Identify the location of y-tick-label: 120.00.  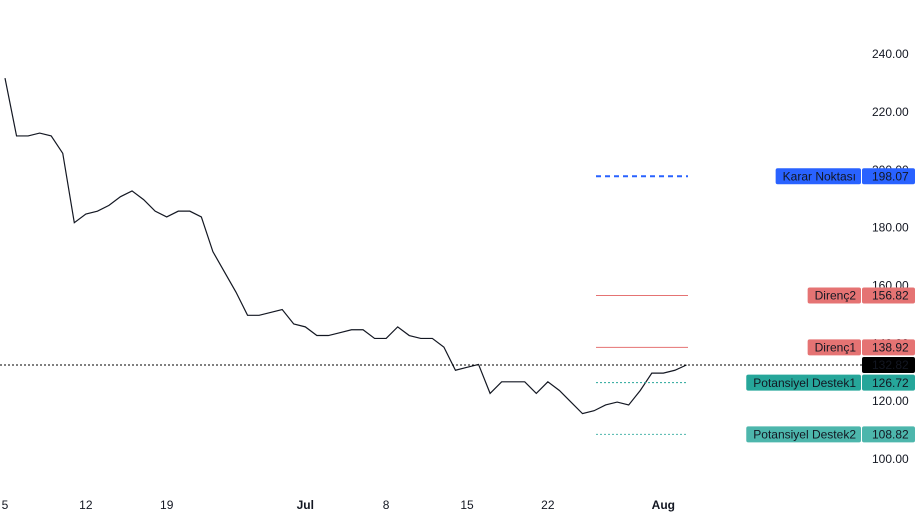
(890, 401).